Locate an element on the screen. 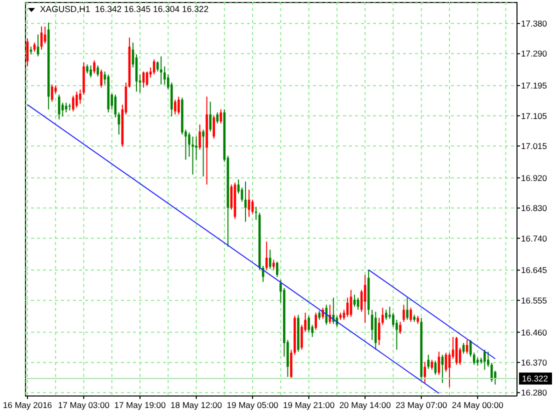 Image resolution: width=554 pixels, height=415 pixels. y-tick-label: 16.370 is located at coordinates (534, 362).